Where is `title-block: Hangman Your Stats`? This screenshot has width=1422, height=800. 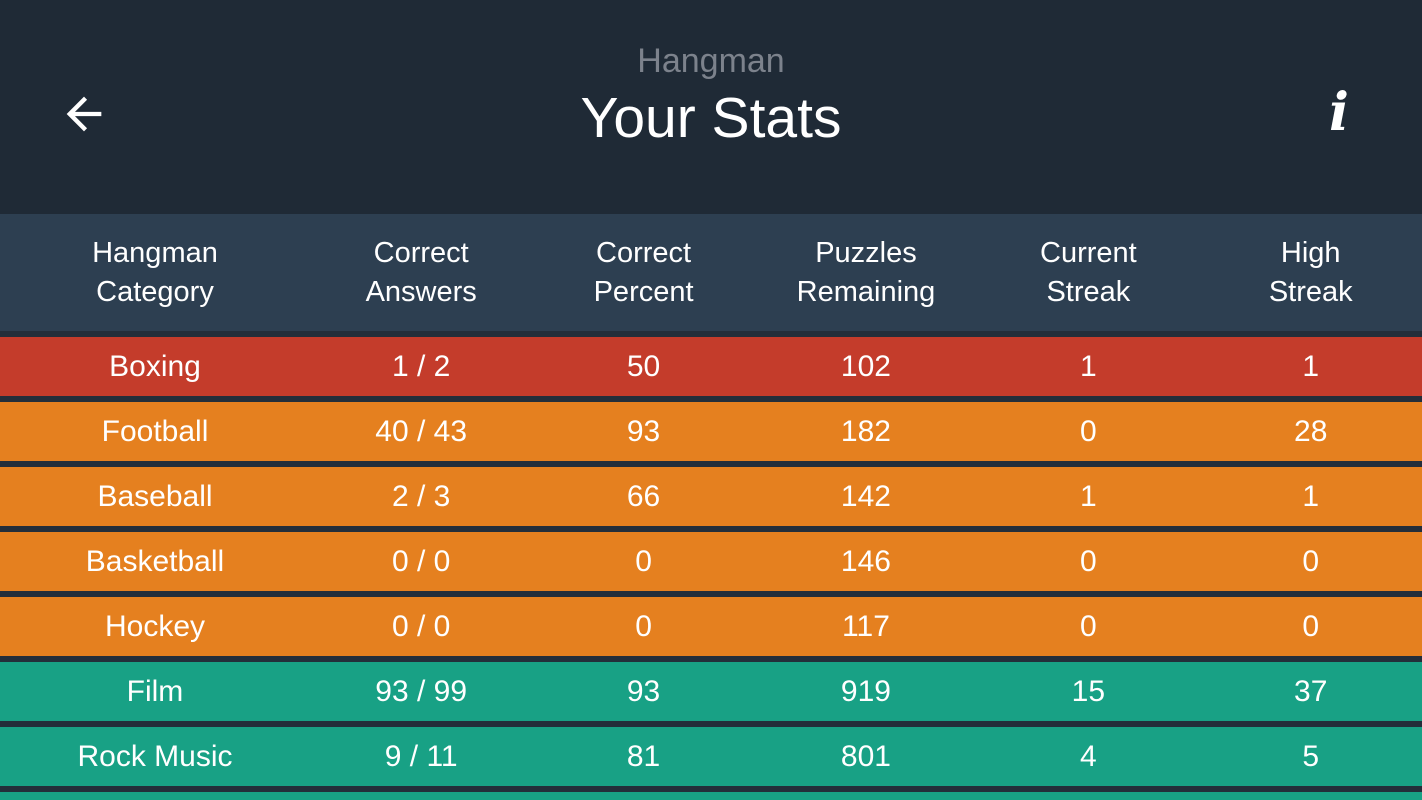 title-block: Hangman Your Stats is located at coordinates (711, 96).